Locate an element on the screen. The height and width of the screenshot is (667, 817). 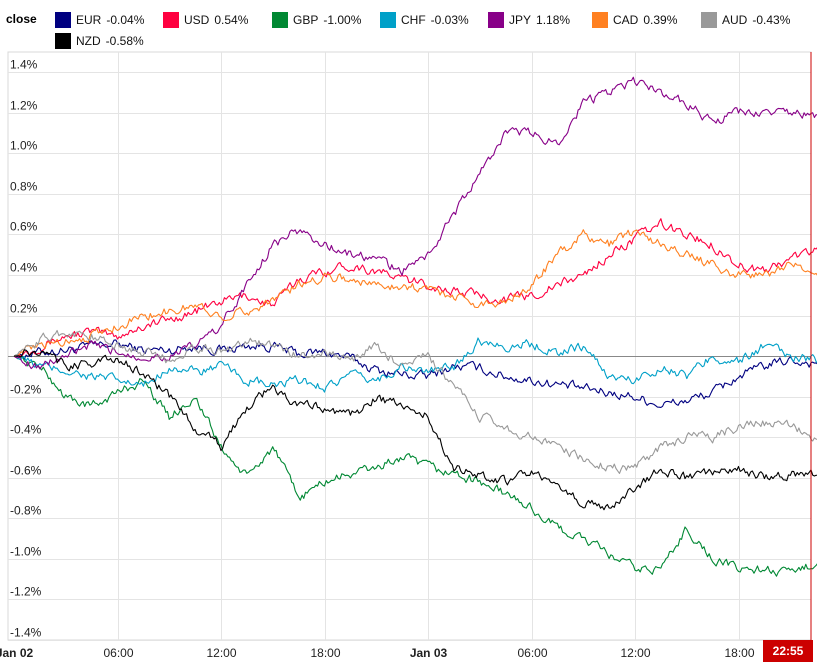
legend-item-eur: EUR -0.04% is located at coordinates (99, 20).